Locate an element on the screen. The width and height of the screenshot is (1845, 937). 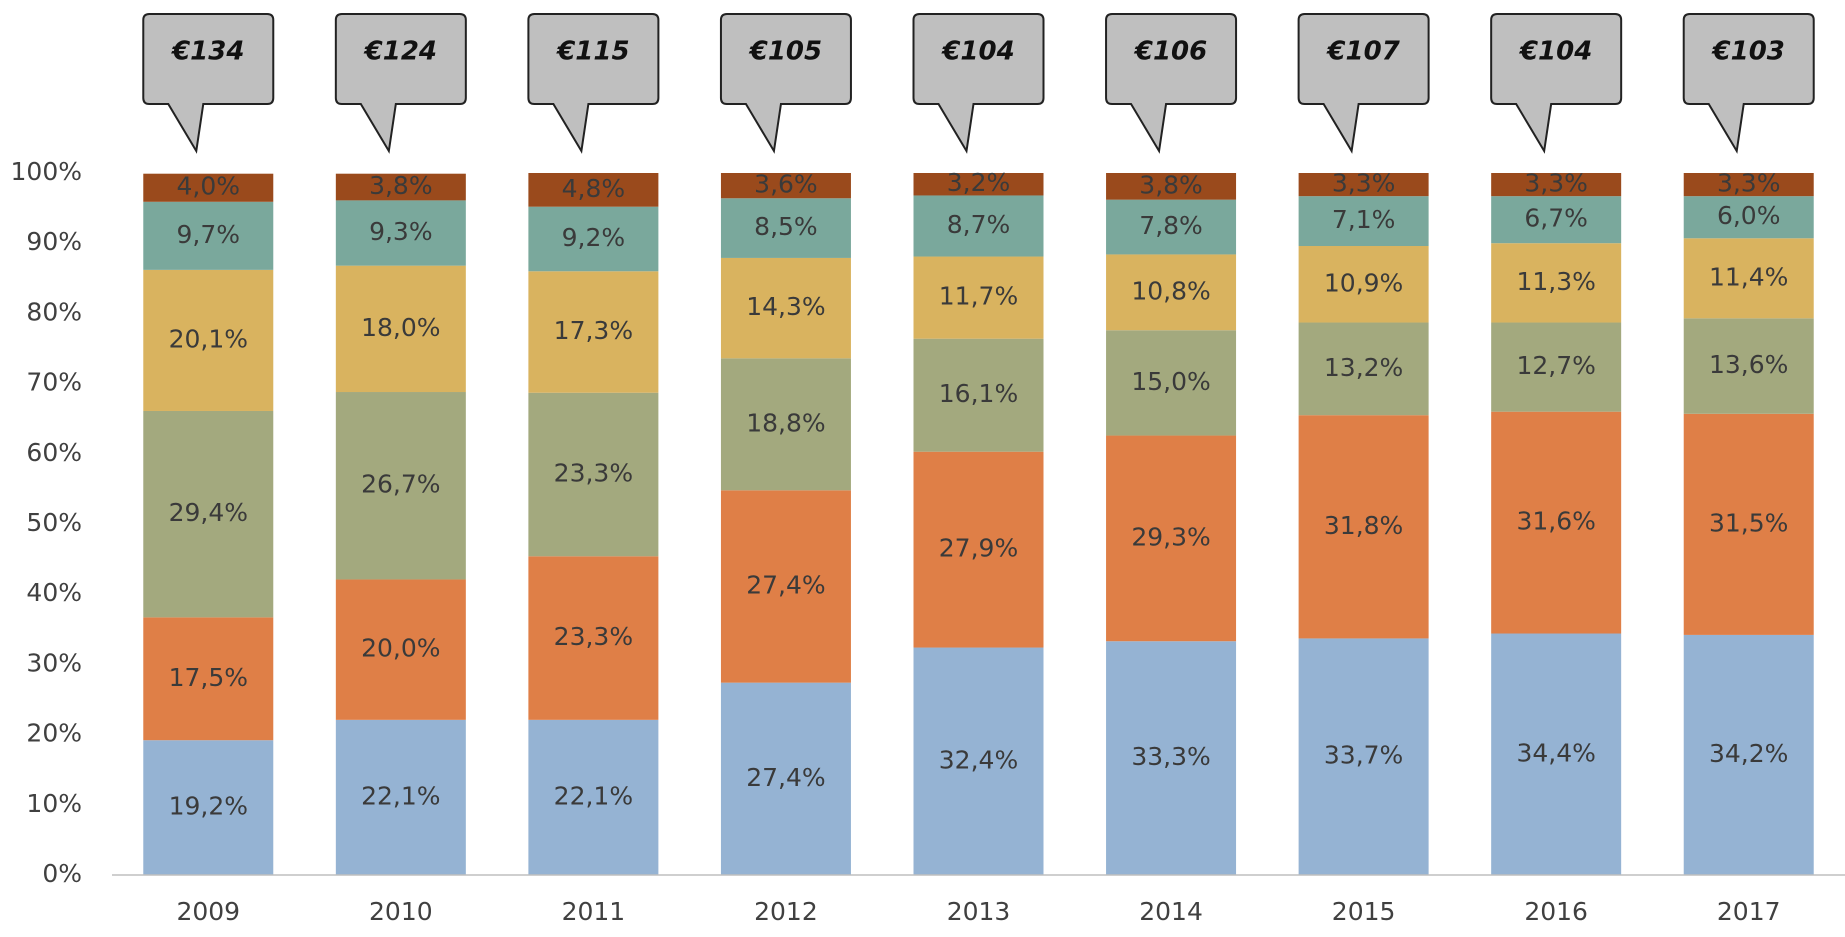
data-label: 8,5% is located at coordinates (786, 226).